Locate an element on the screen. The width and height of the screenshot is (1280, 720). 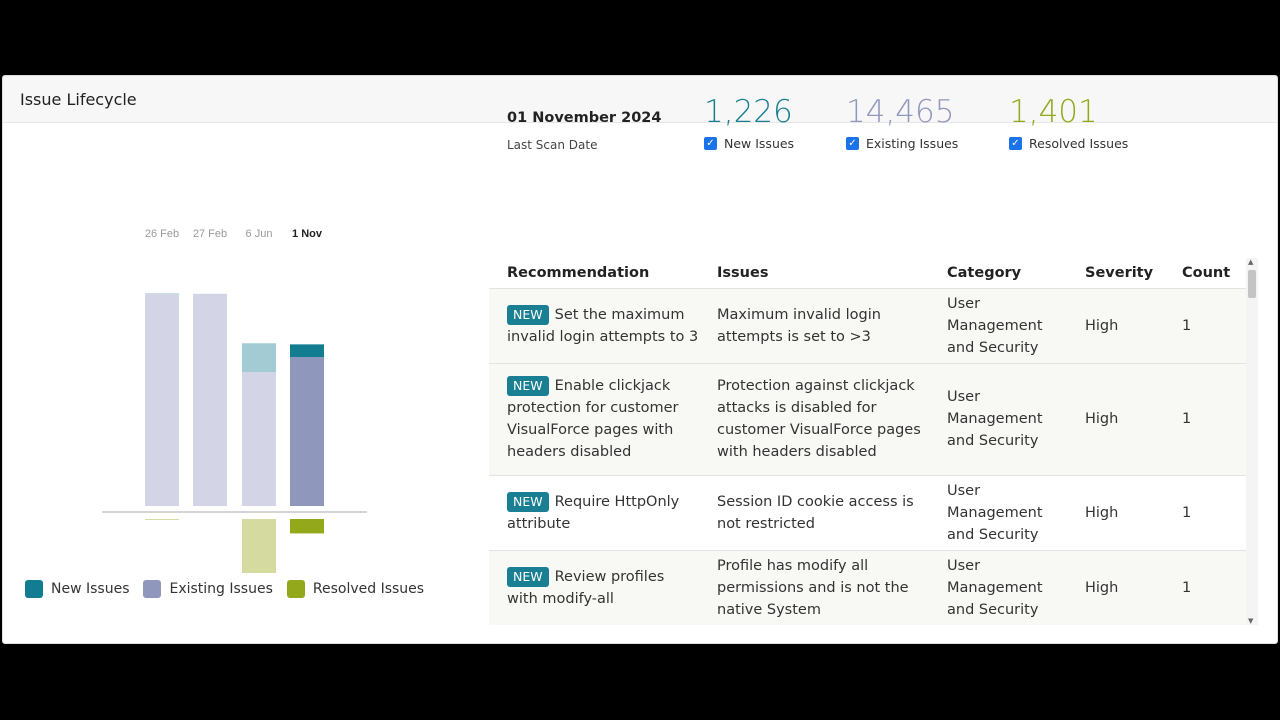
col-category: Category is located at coordinates (998, 273).